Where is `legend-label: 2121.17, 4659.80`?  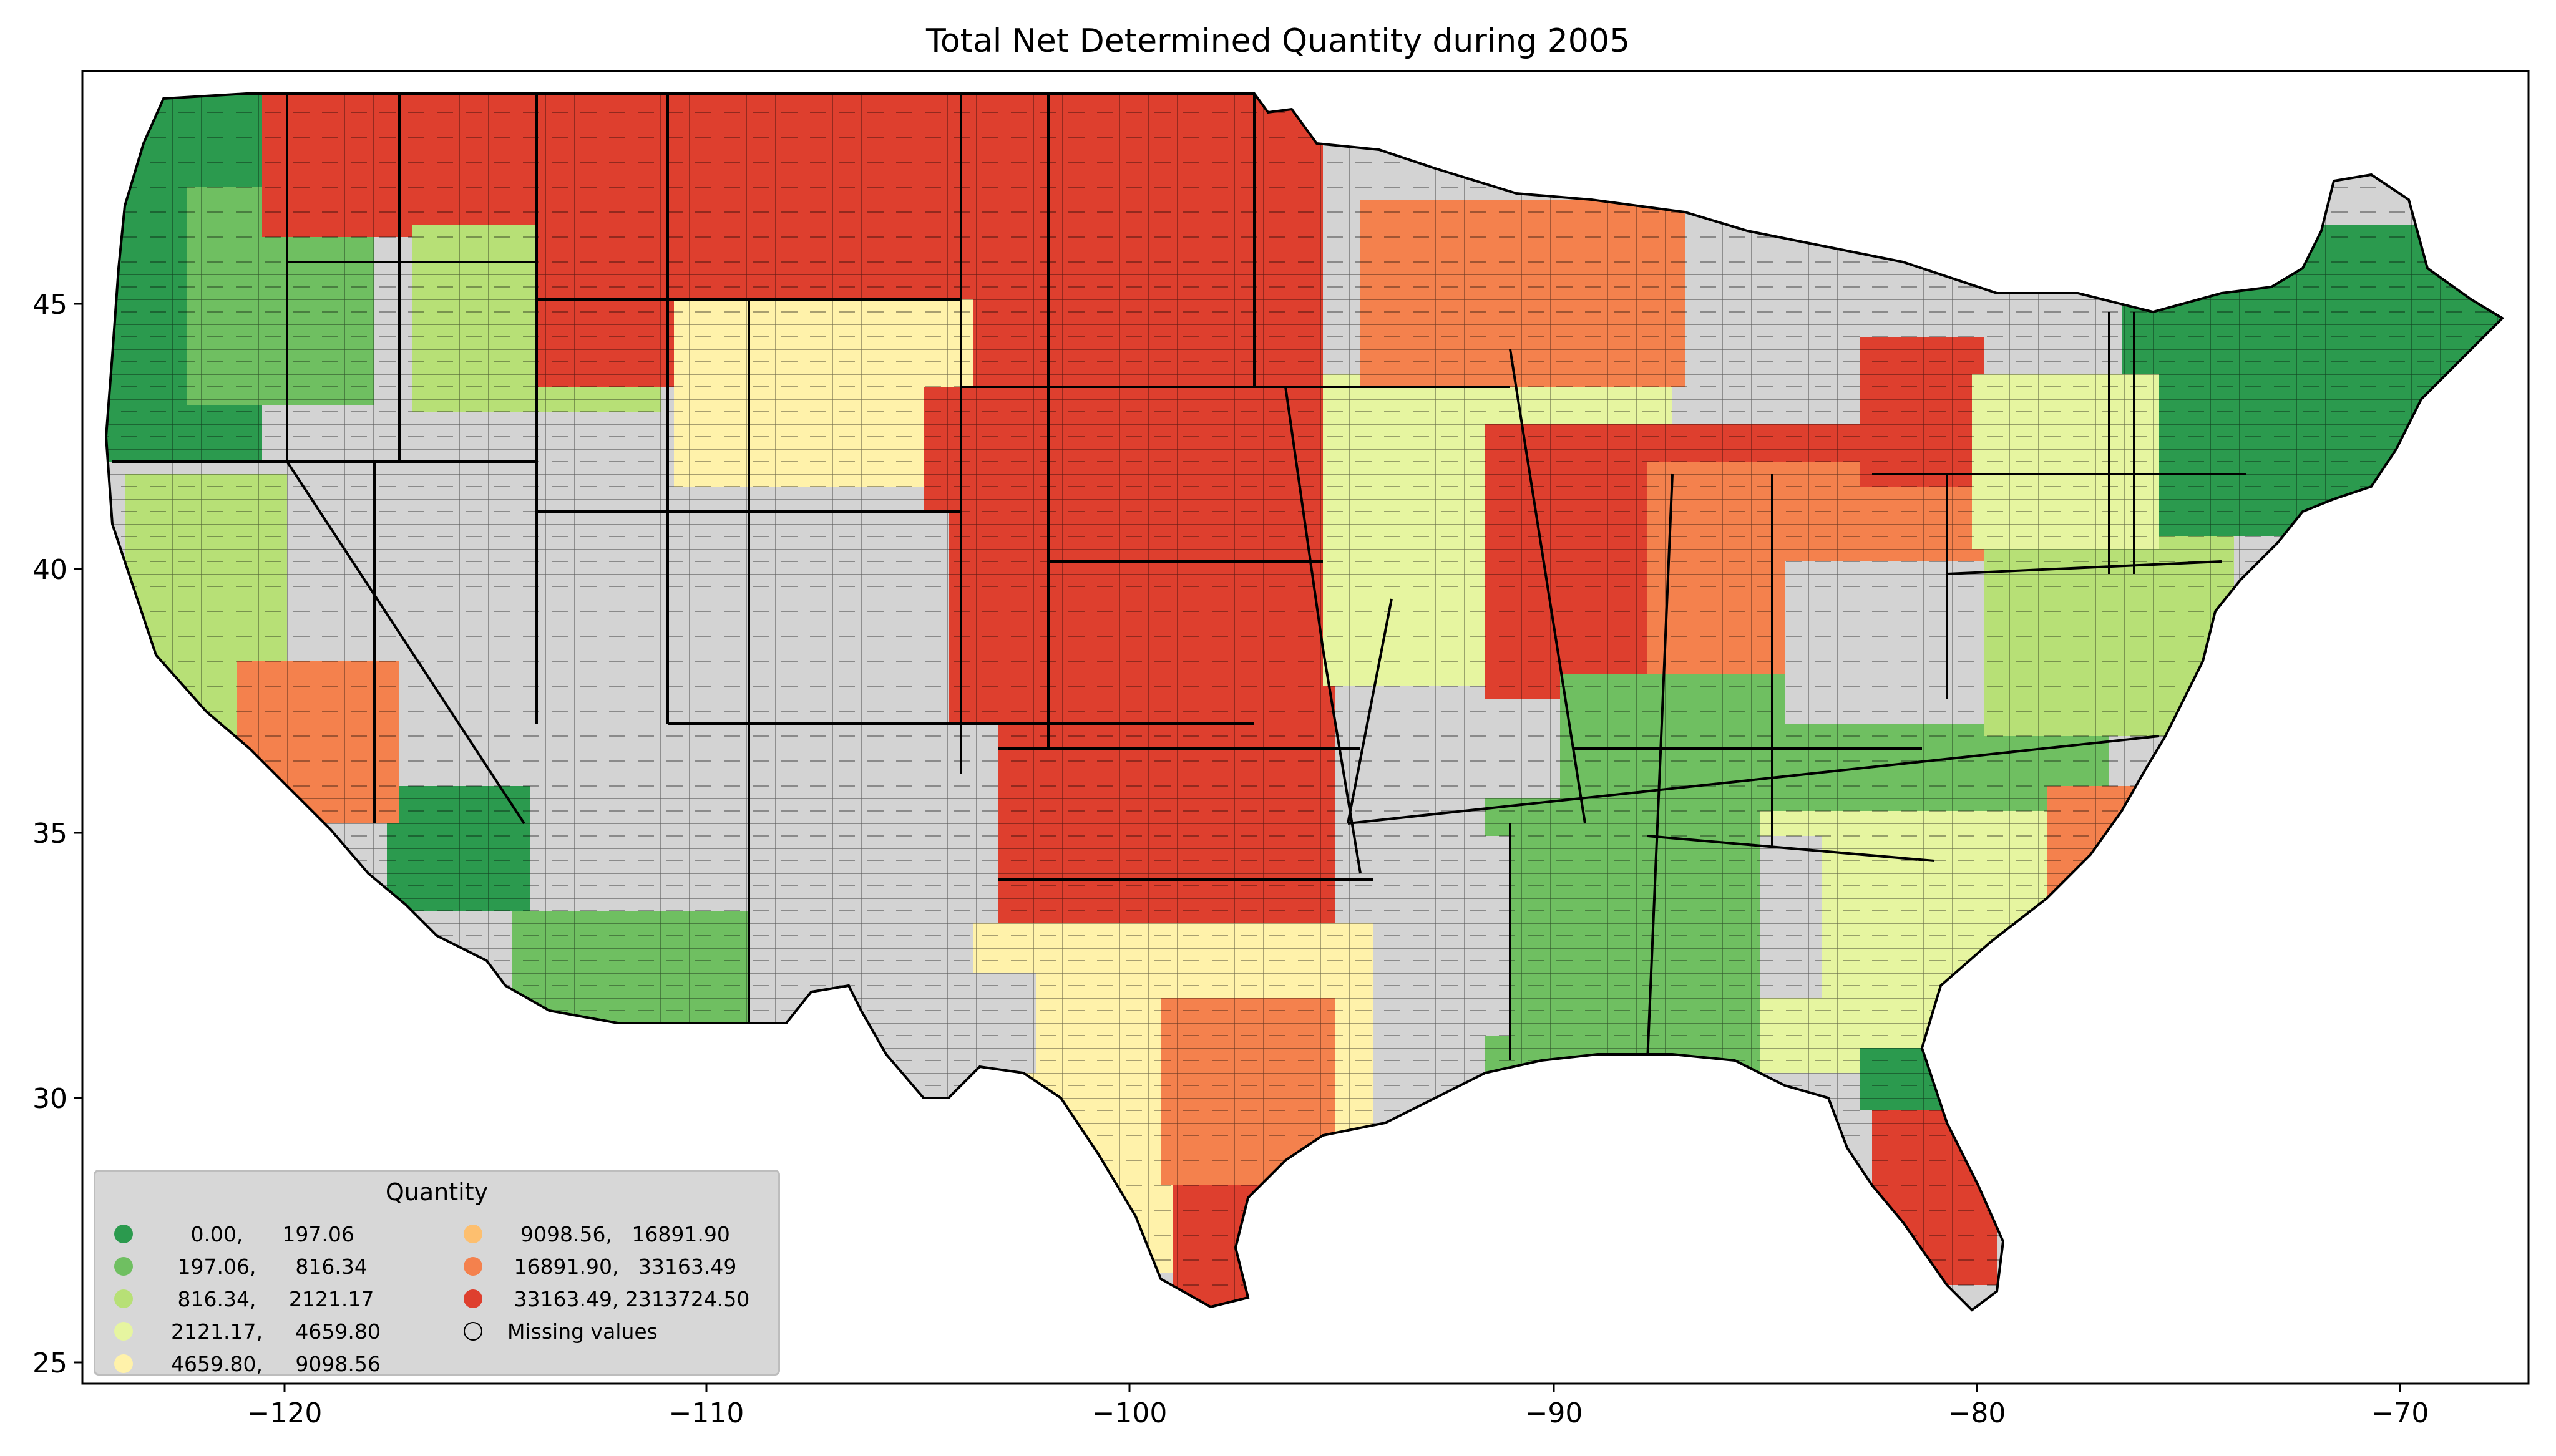 legend-label: 2121.17, 4659.80 is located at coordinates (269, 1332).